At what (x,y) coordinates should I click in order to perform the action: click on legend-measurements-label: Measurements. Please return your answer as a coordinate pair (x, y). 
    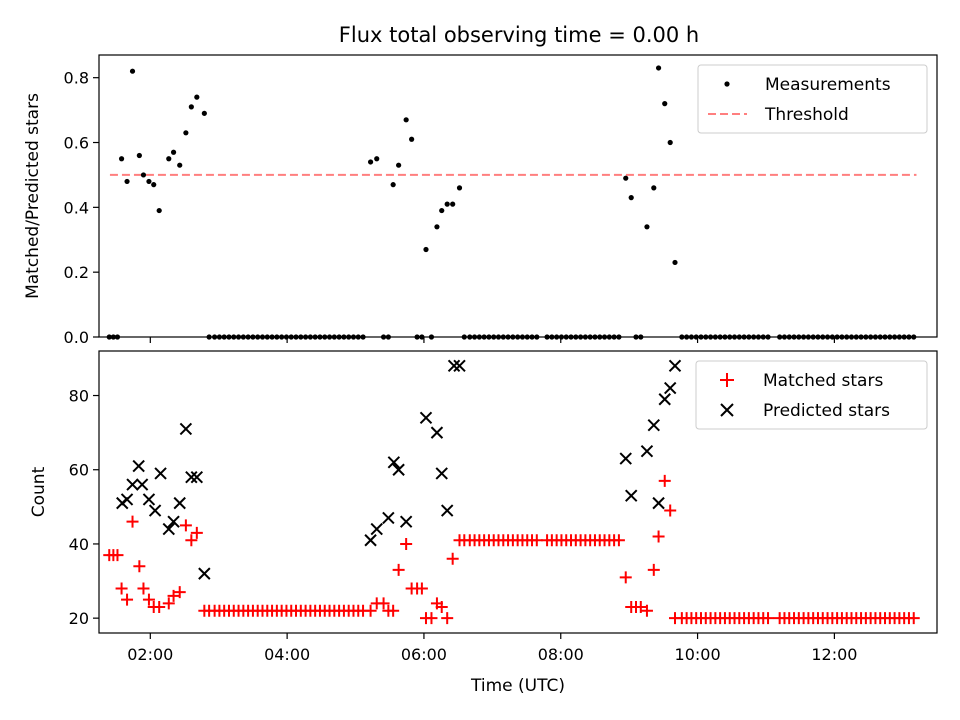
    Looking at the image, I should click on (828, 85).